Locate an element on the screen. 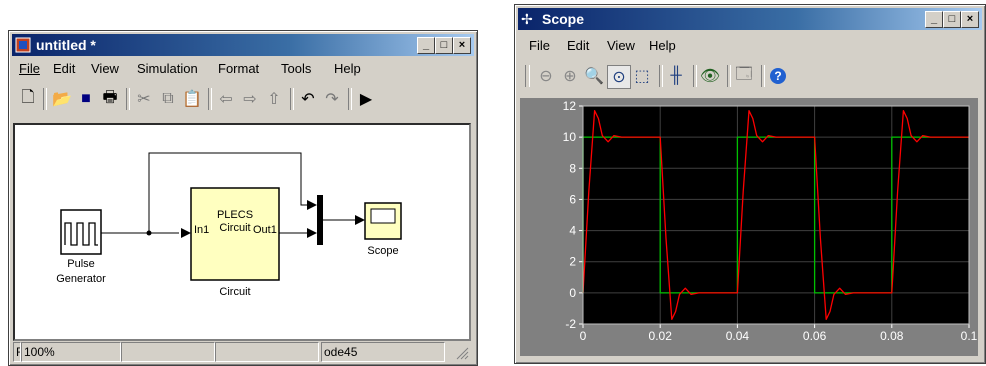  model-diagram is located at coordinates (231, 216).